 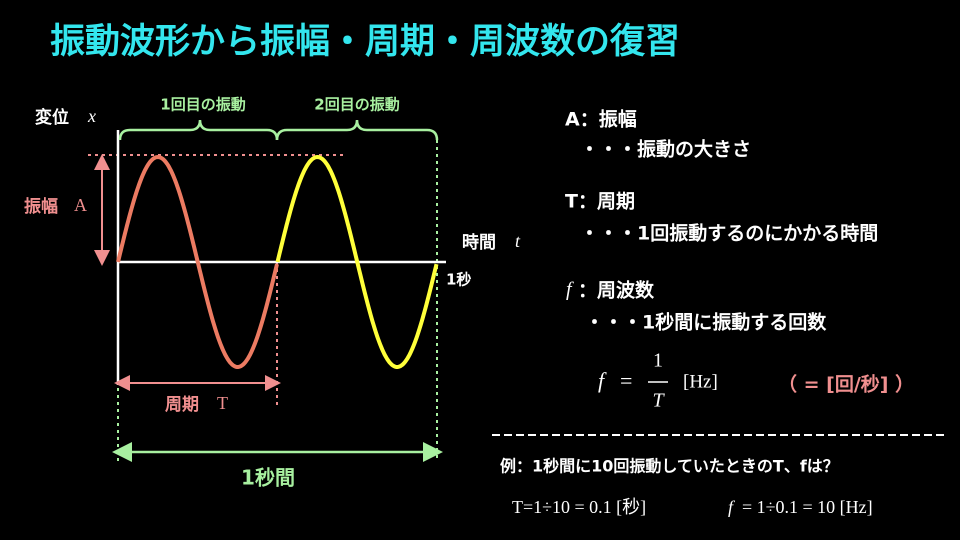 I want to click on second-cycle-wave, so click(x=357, y=261).